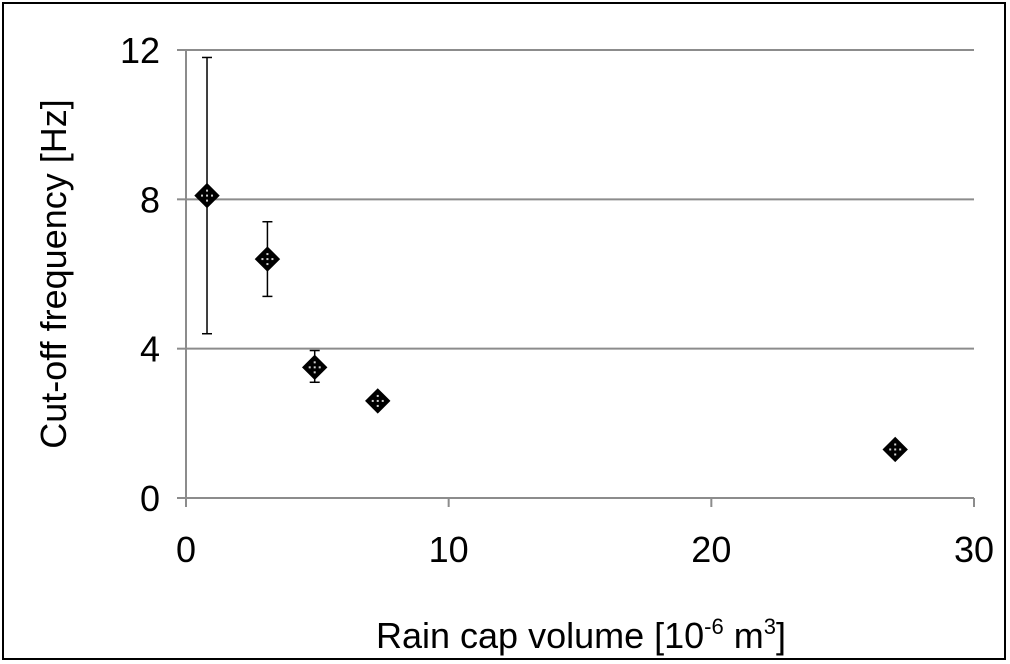 This screenshot has width=1010, height=664. What do you see at coordinates (540, 635) in the screenshot?
I see `x-axis-label-main: Rain cap volume [10` at bounding box center [540, 635].